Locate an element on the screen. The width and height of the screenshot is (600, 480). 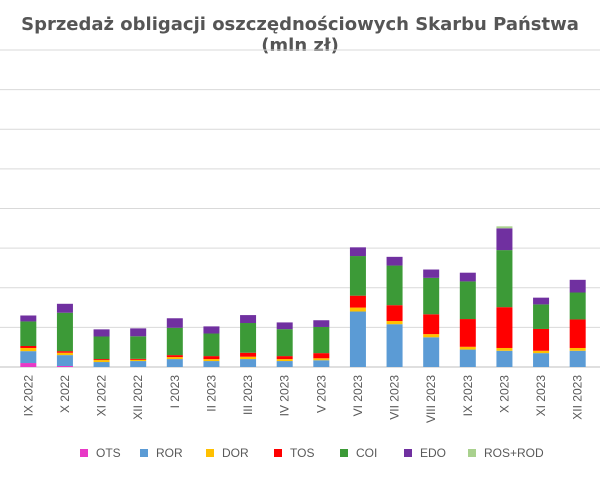
x-tick-label: VIII 2023 is located at coordinates (431, 399).